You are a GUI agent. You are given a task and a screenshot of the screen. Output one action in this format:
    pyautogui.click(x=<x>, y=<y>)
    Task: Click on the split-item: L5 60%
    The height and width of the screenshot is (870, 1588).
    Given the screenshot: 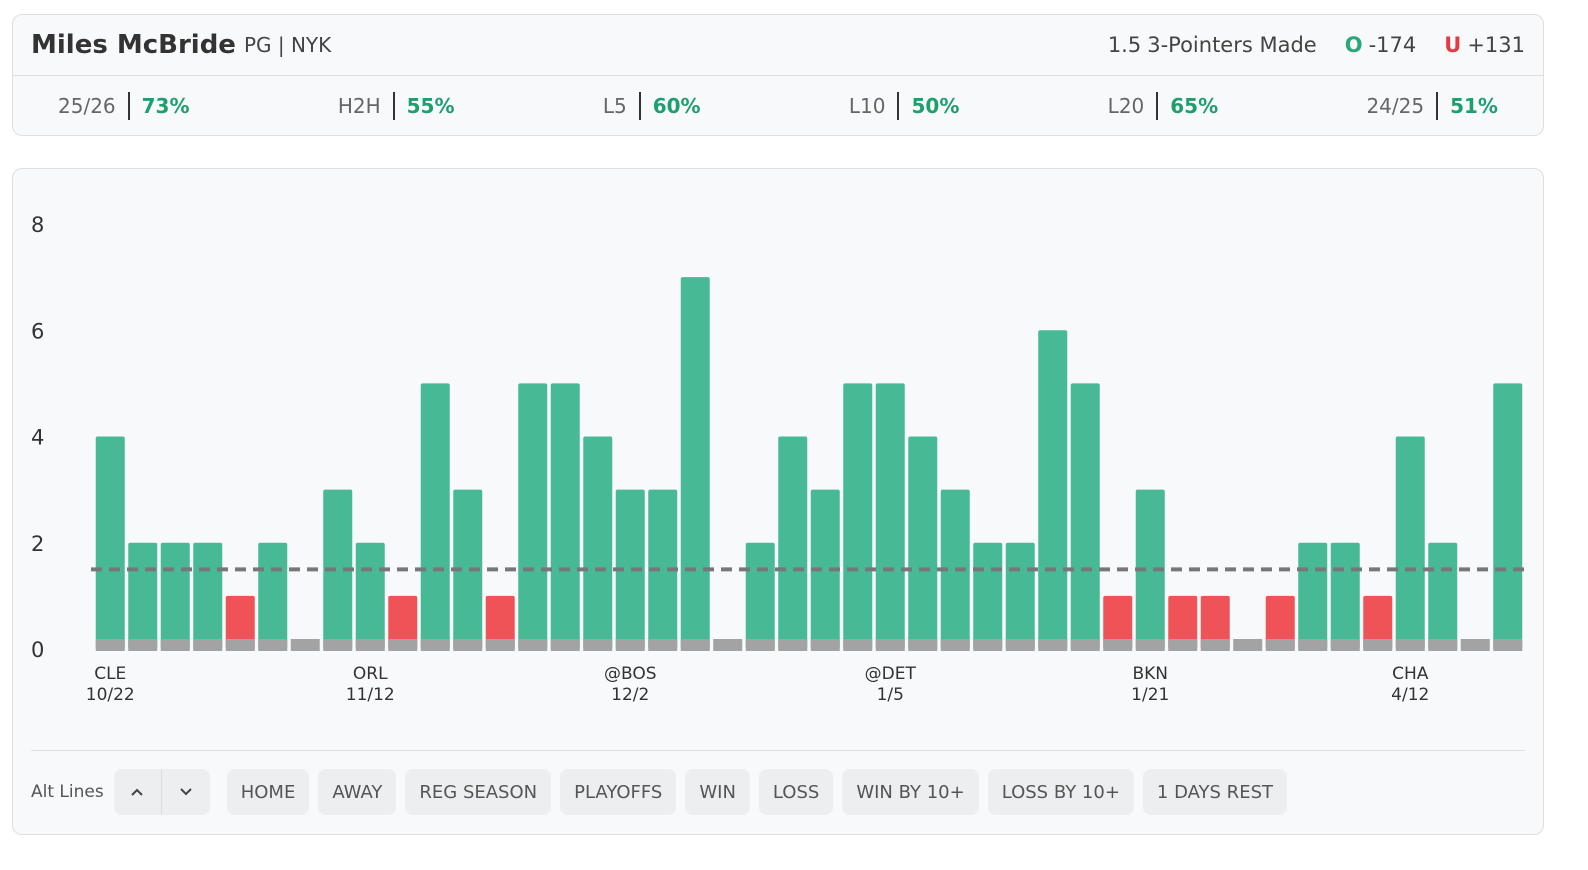 What is the action you would take?
    pyautogui.click(x=652, y=106)
    